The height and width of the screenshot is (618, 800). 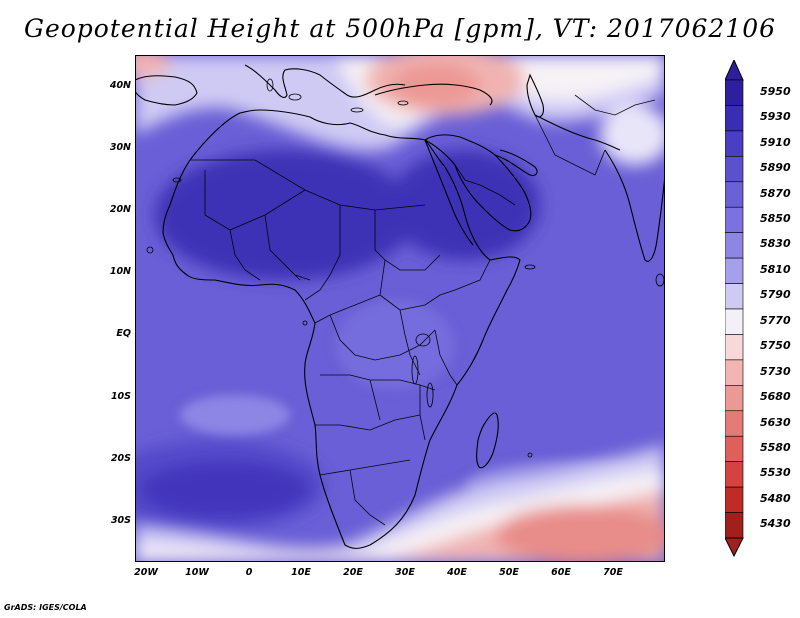 I want to click on island-cyprus, so click(x=403, y=103).